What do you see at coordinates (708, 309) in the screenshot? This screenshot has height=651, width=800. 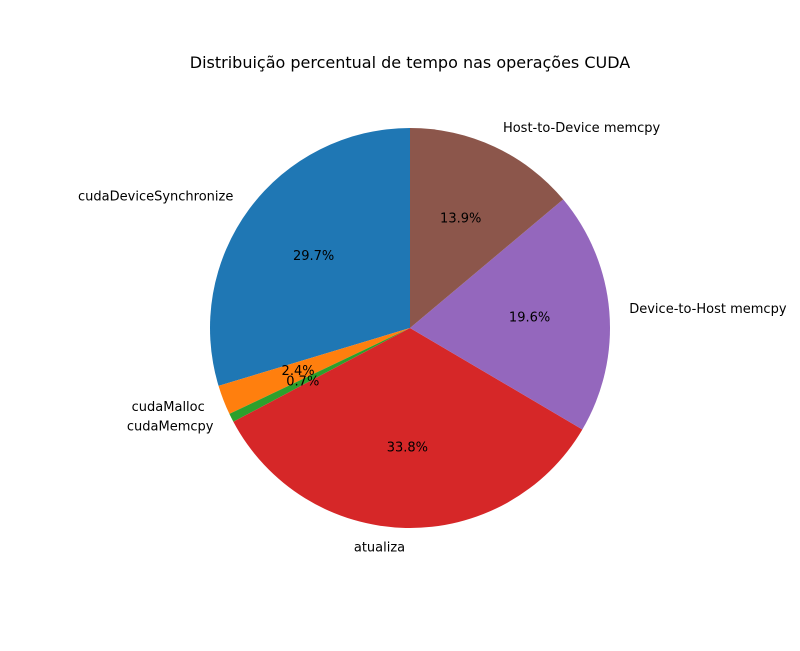 I see `slice-label-device-to-host-memcpy: Device-to-Host memcpy` at bounding box center [708, 309].